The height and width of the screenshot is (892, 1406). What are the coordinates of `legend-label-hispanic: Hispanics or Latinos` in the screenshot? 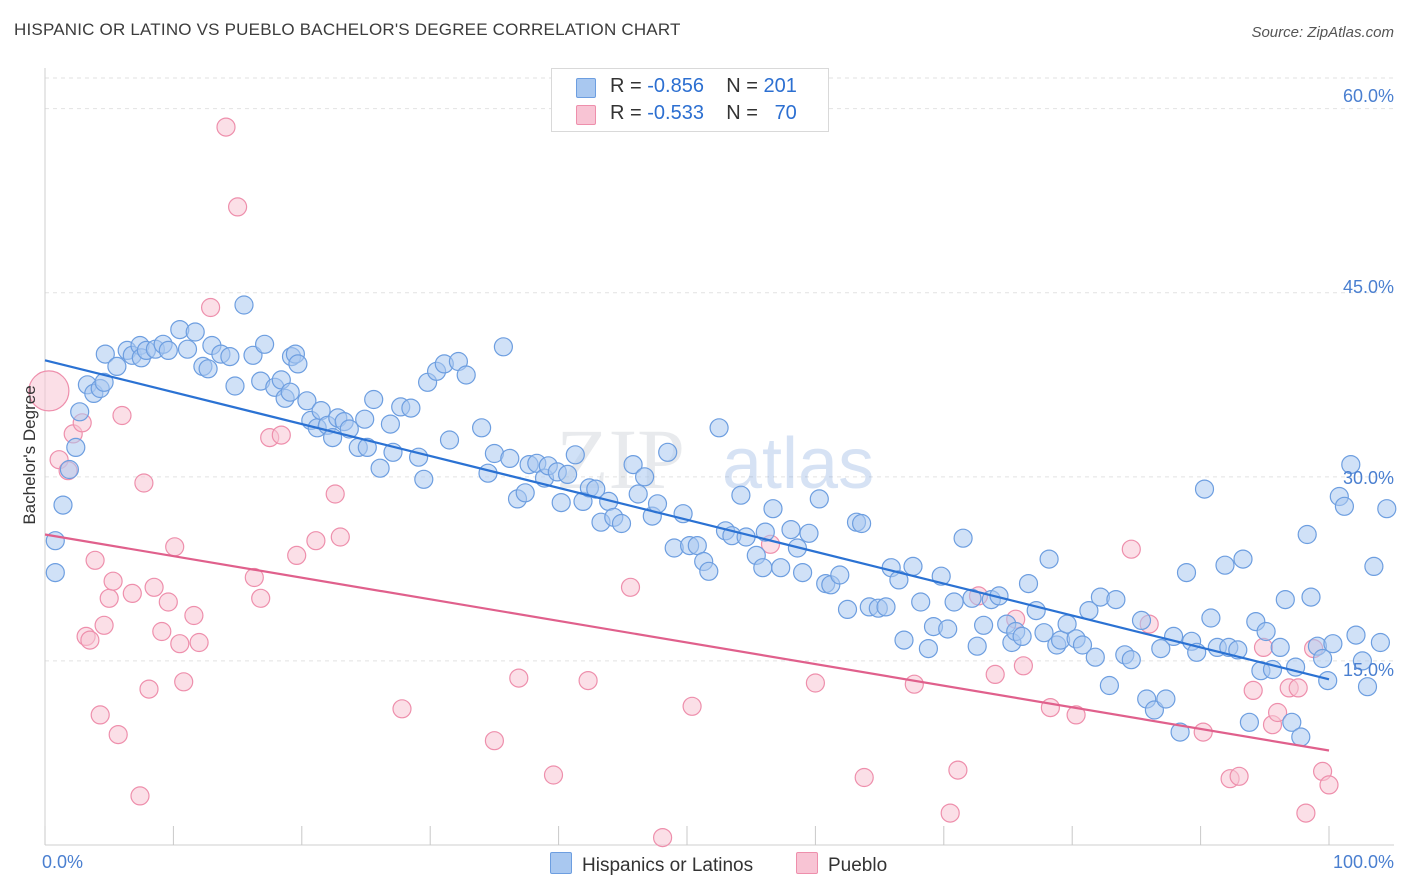 It's located at (668, 865).